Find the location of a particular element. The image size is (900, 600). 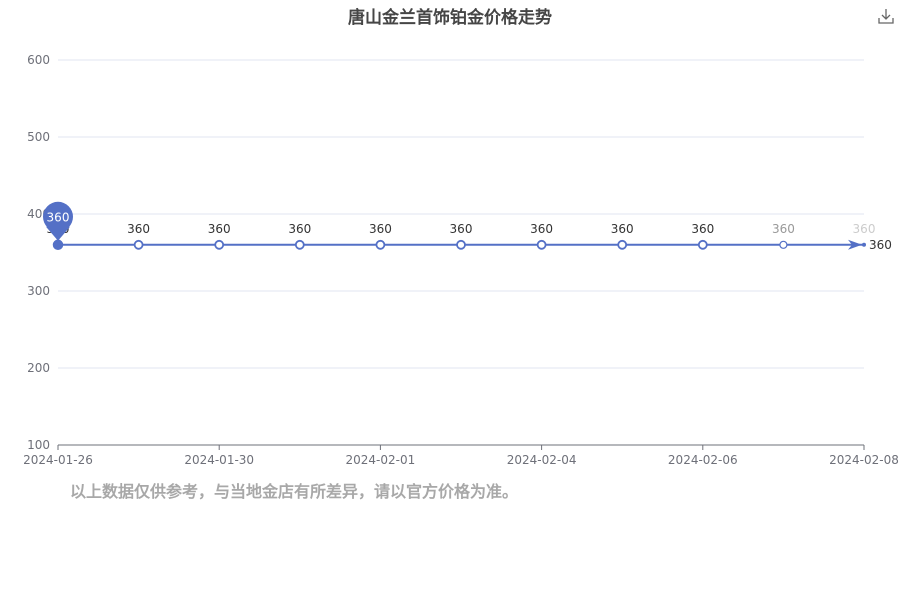

x-tick-label: 2024-02-06 is located at coordinates (703, 460).